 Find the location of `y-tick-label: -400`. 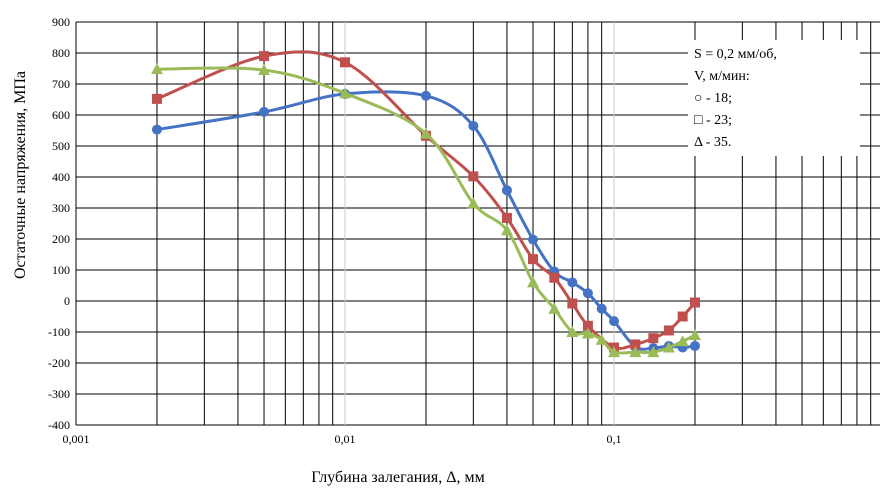

y-tick-label: -400 is located at coordinates (59, 425).